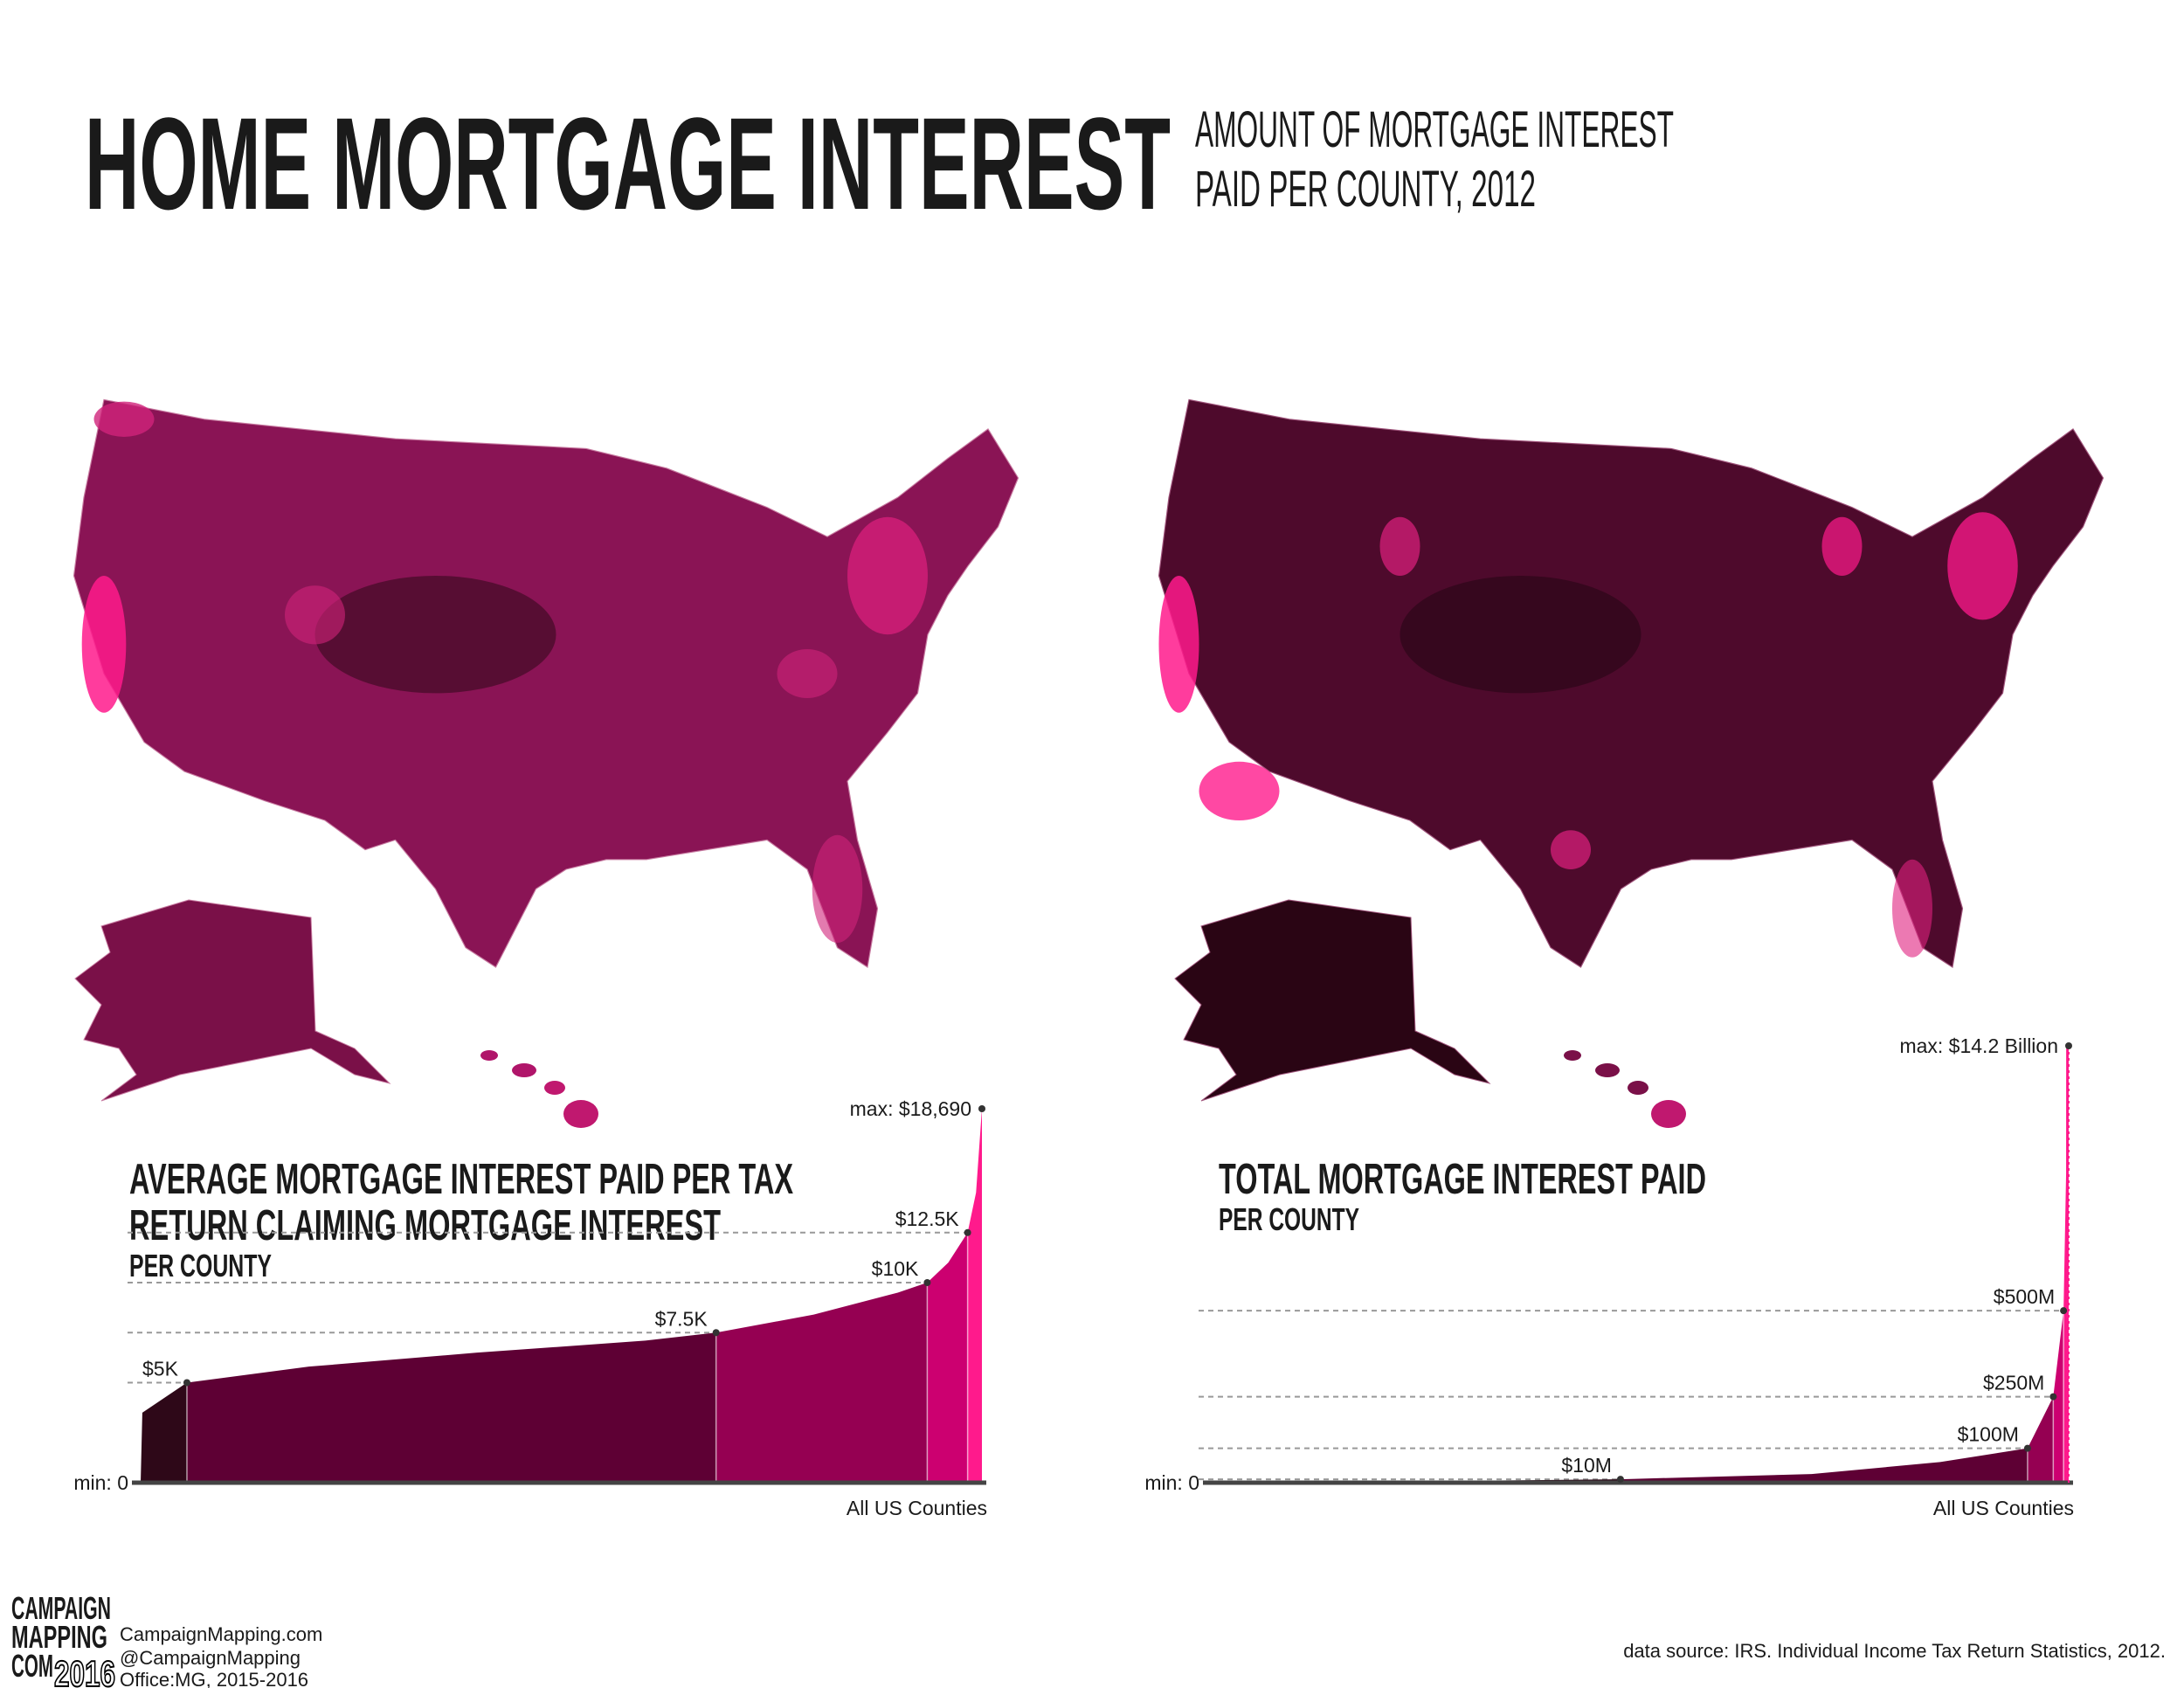 Image resolution: width=2184 pixels, height=1688 pixels. I want to click on y-tick-label: $12.5K, so click(927, 1218).